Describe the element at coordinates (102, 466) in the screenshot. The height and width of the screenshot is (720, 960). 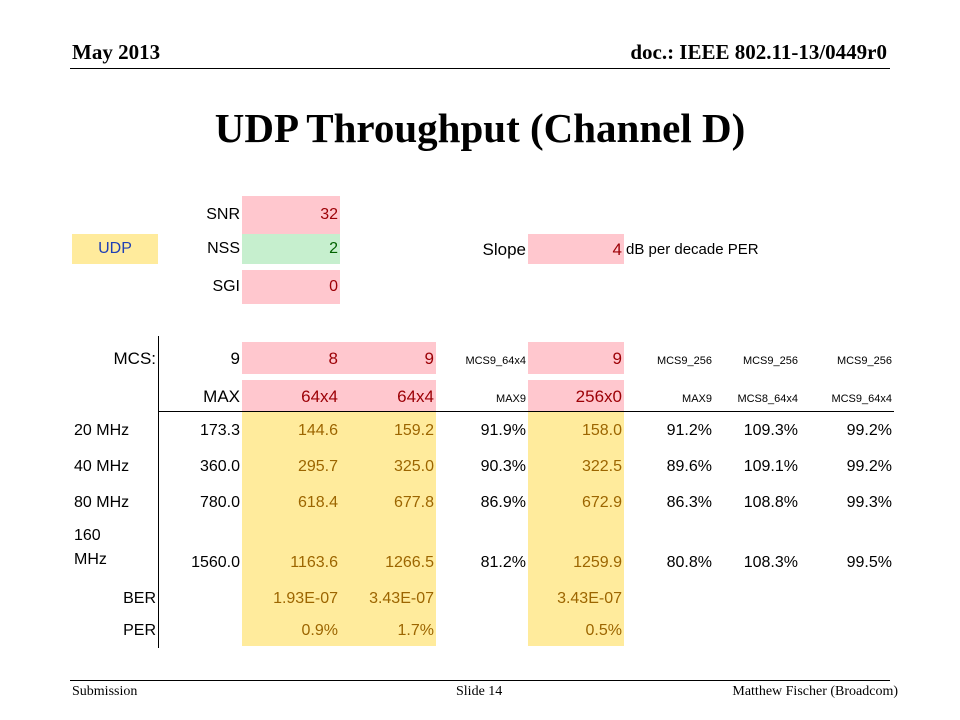
I see `row-label-40mhz: 40 MHz` at that location.